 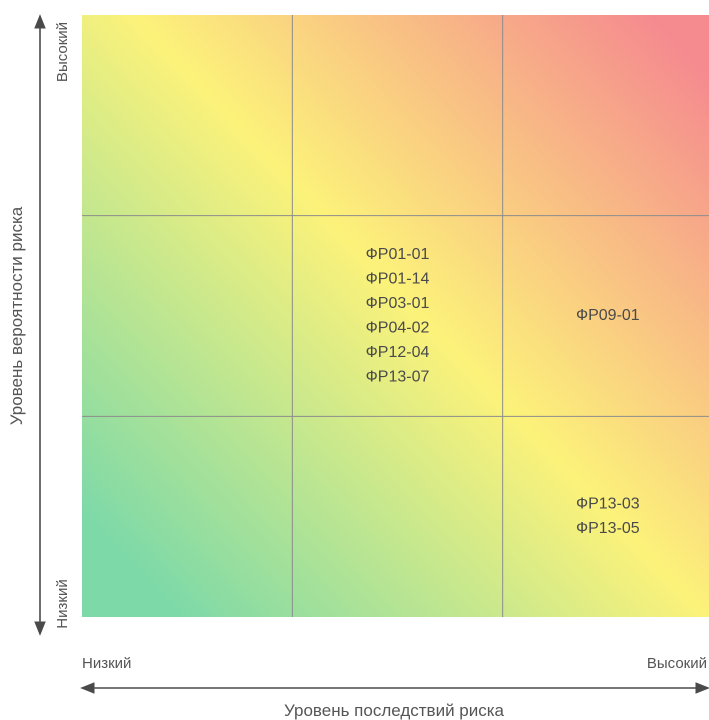 What do you see at coordinates (398, 352) in the screenshot?
I see `risk-item-label: ФР12-04` at bounding box center [398, 352].